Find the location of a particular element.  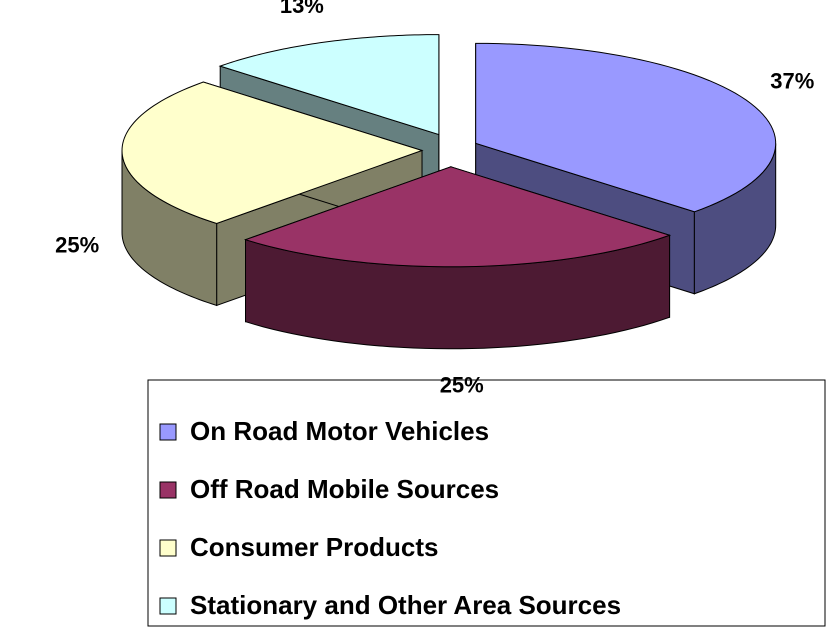

legend-label: Consumer Products is located at coordinates (314, 547).